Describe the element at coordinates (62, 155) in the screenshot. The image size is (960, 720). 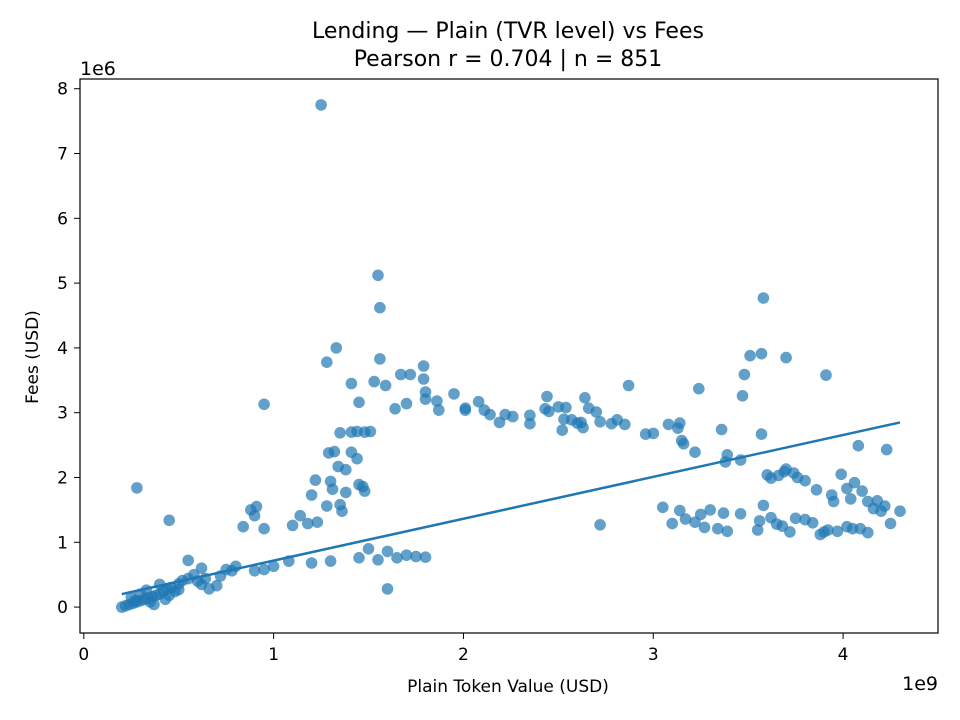
I see `y-tick-label: 7` at that location.